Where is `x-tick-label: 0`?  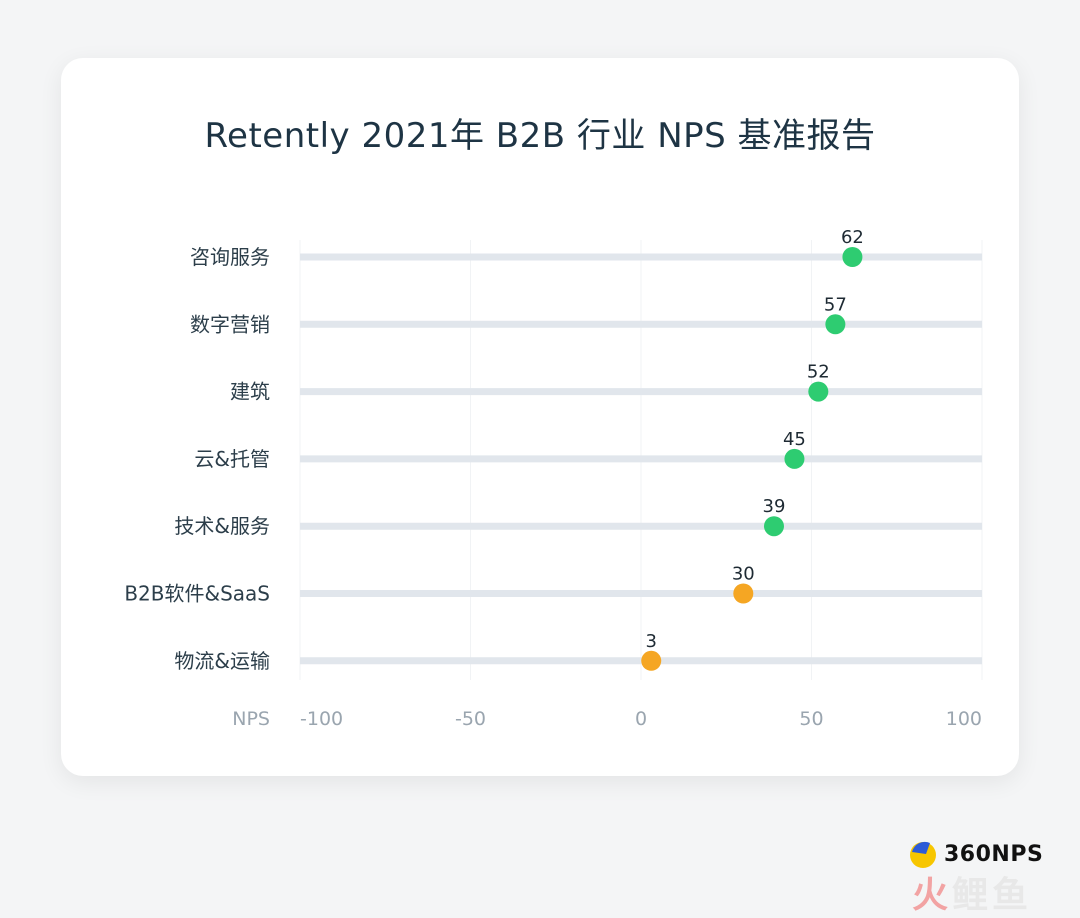
x-tick-label: 0 is located at coordinates (641, 719).